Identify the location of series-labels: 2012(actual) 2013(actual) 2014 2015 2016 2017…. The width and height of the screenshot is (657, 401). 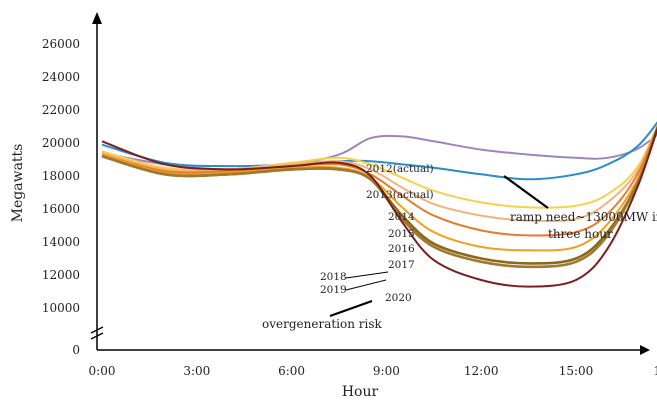
(377, 233).